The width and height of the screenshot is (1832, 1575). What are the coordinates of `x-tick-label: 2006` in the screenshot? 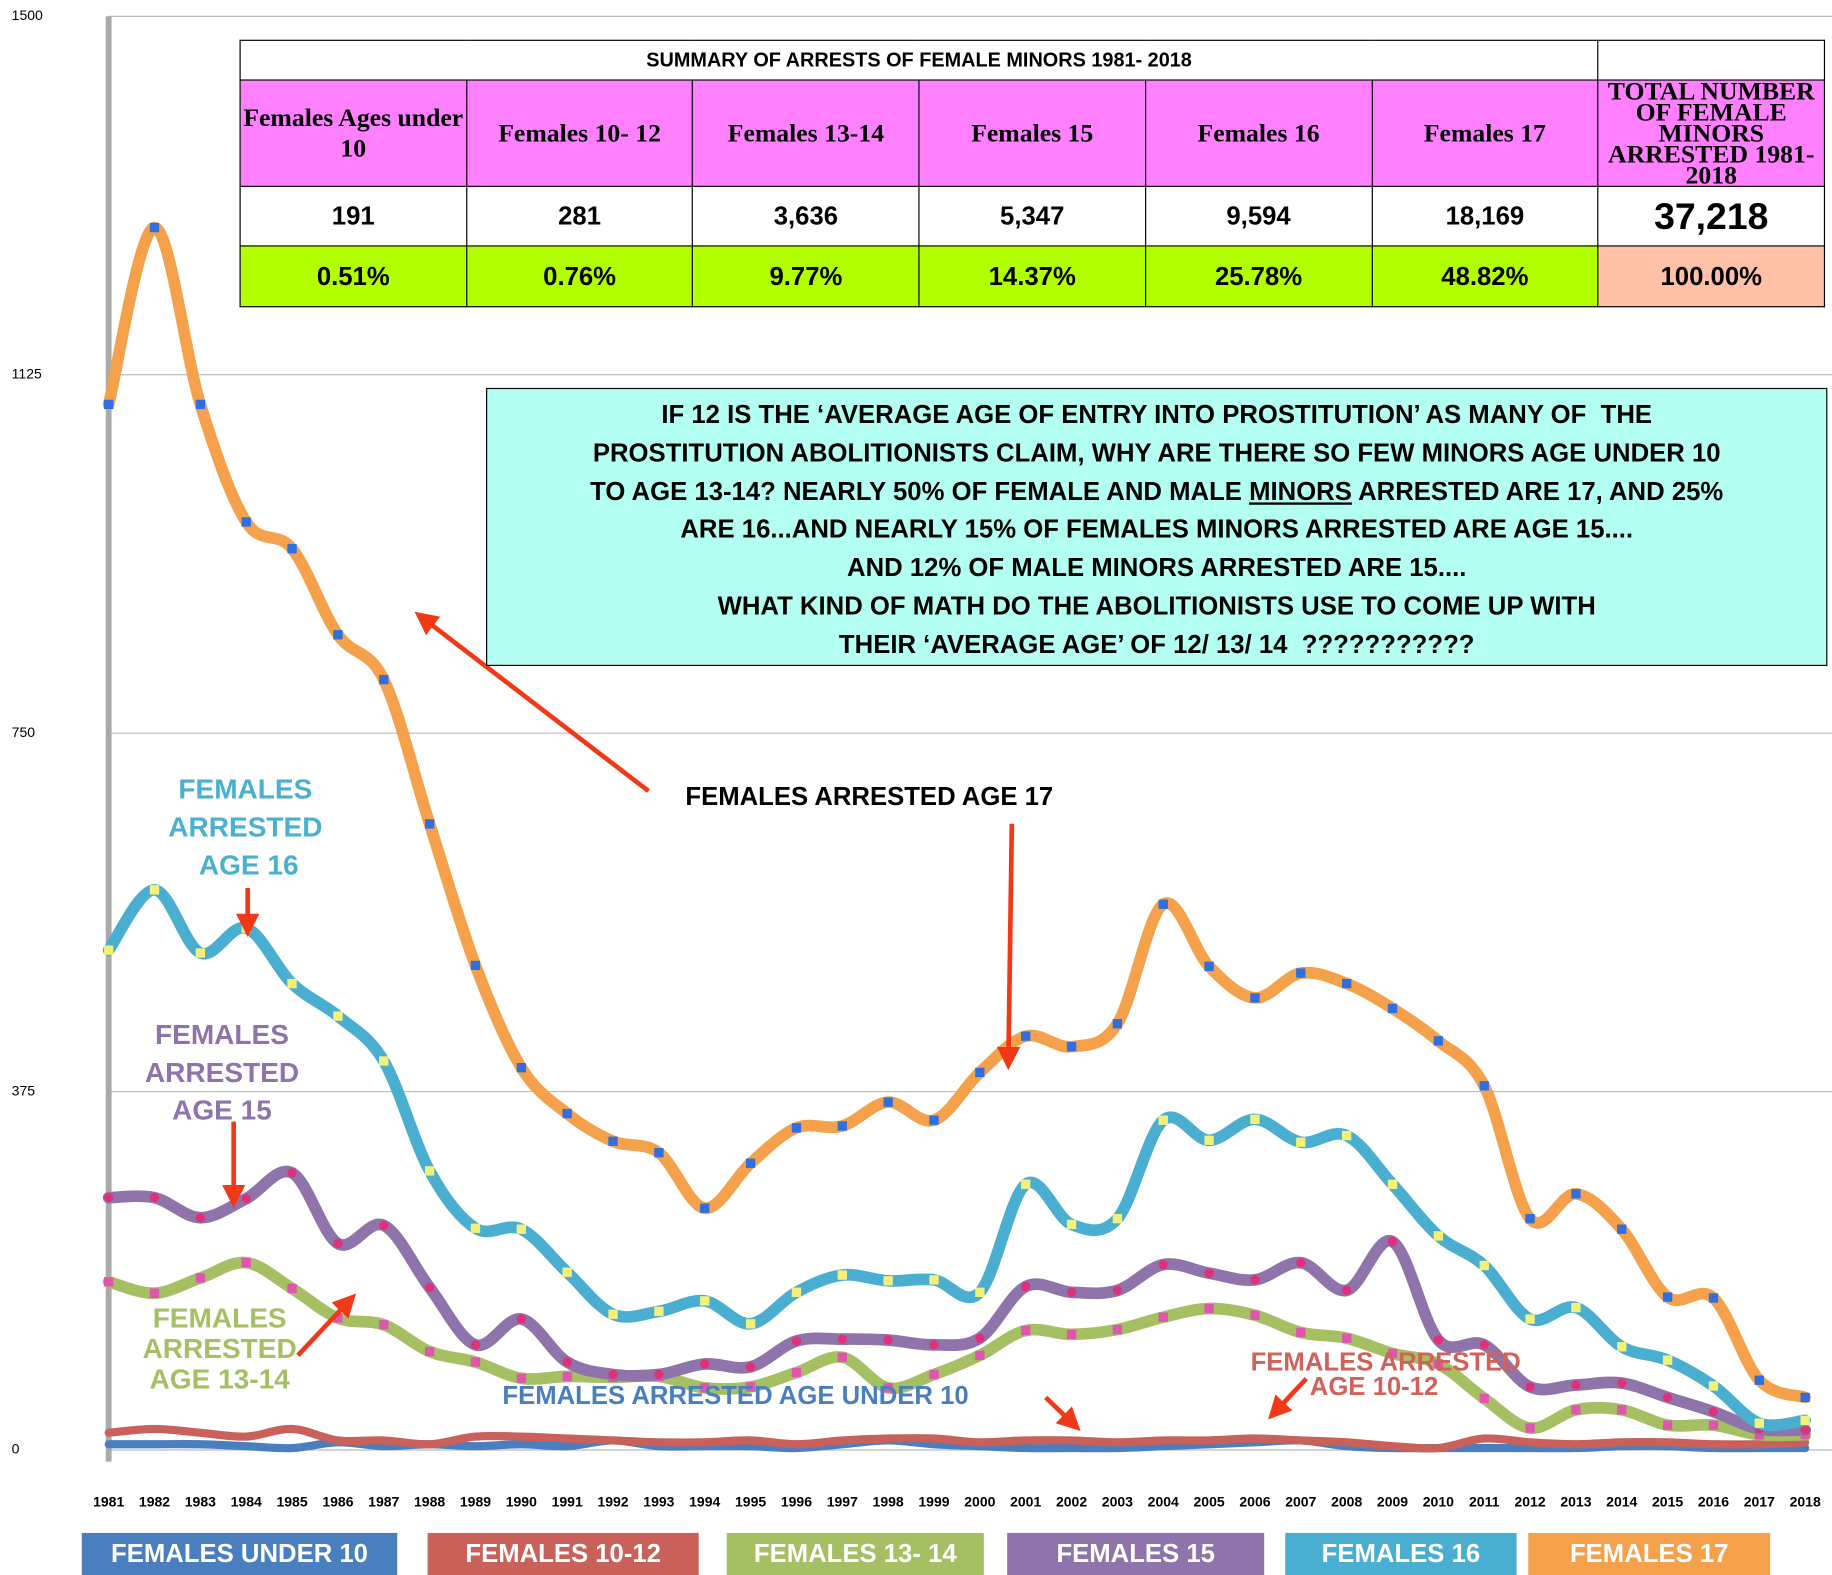 It's located at (1254, 1501).